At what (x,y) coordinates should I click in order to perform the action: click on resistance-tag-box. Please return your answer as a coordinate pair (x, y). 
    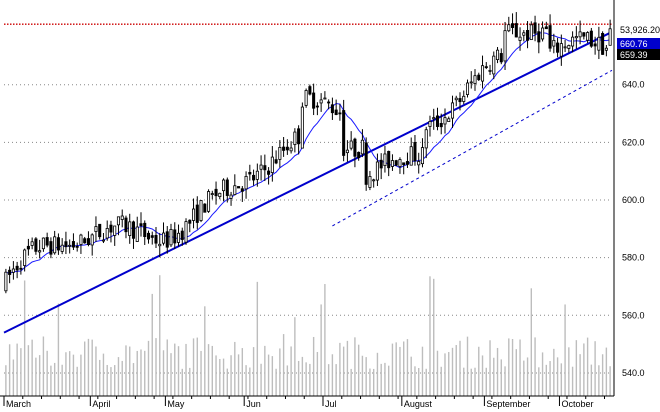
    Looking at the image, I should click on (638, 43).